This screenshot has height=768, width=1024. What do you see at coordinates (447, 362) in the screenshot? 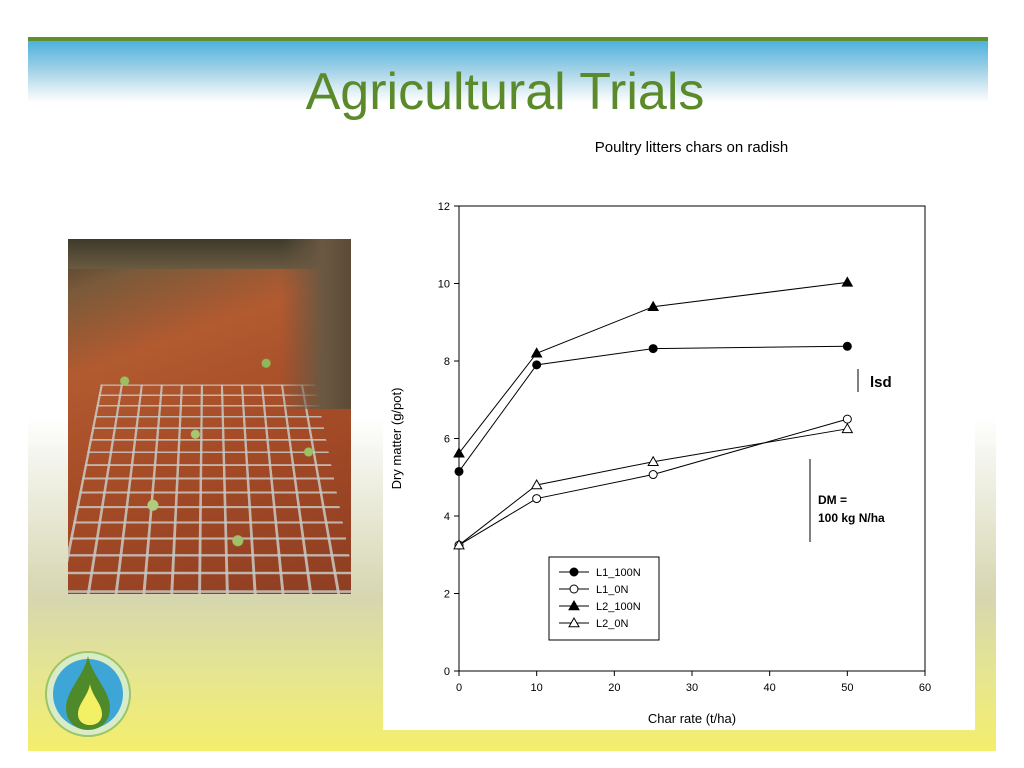
I see `y-tick-label: 8` at bounding box center [447, 362].